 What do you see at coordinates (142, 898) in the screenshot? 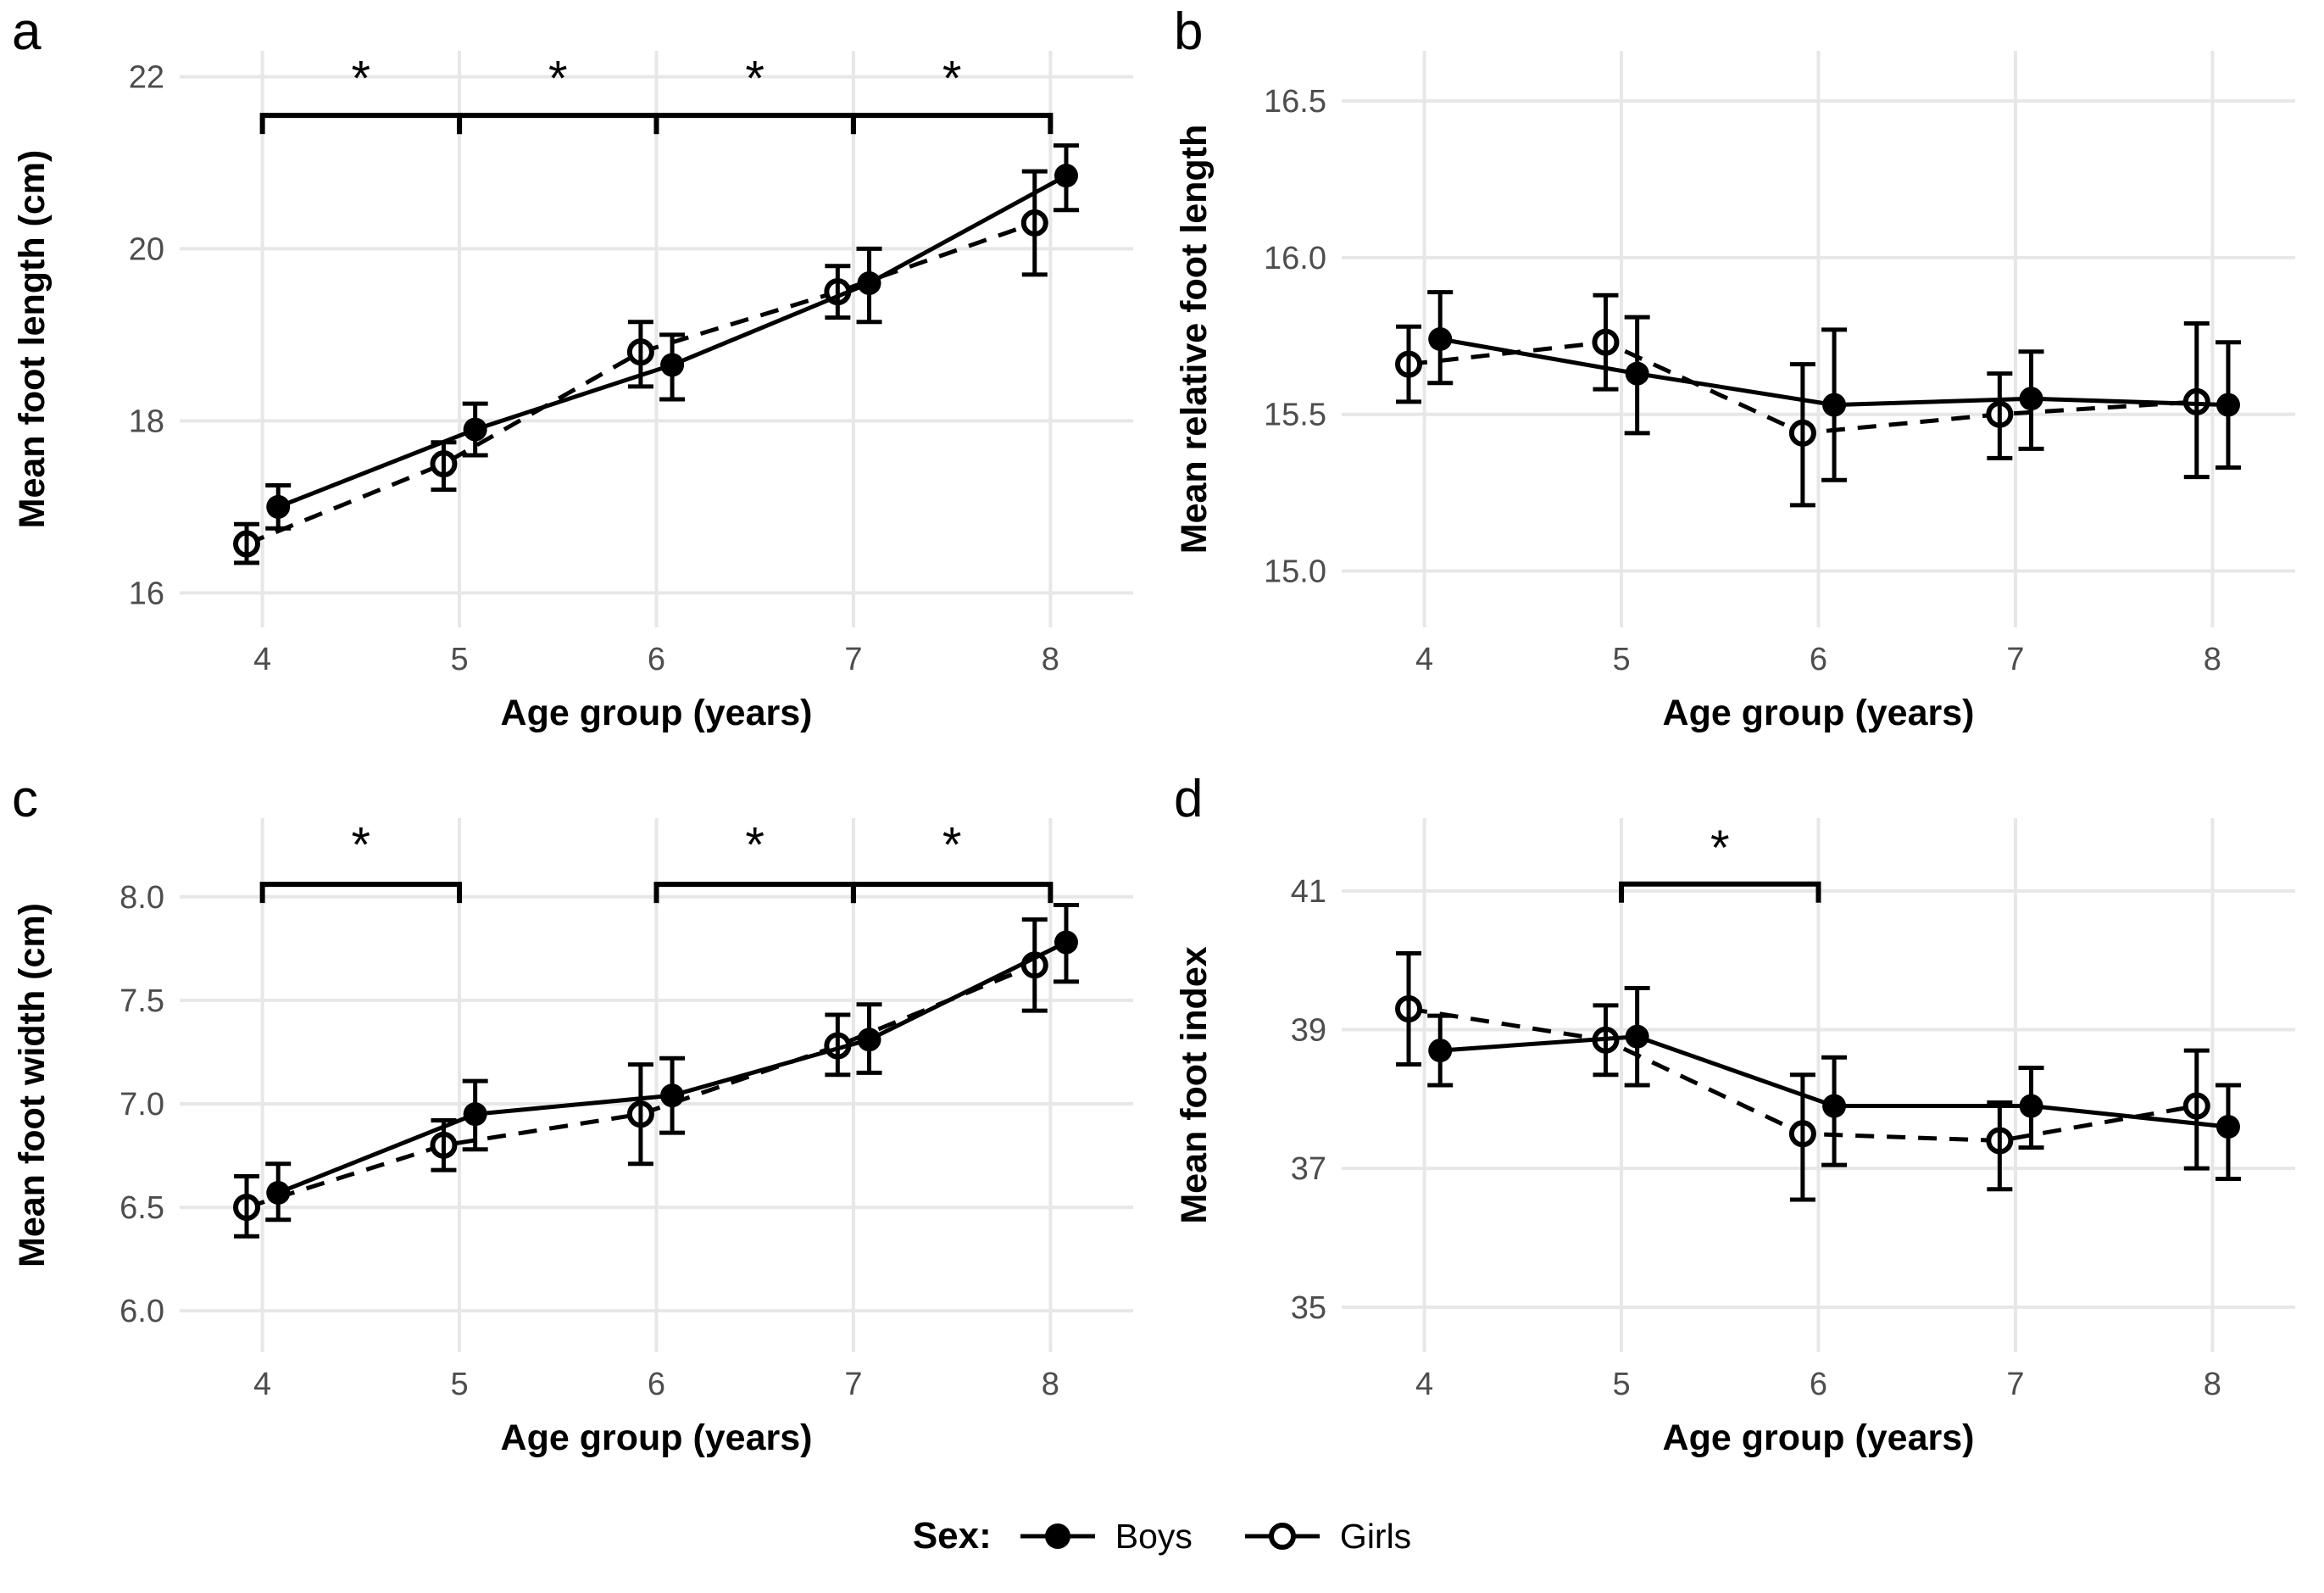
I see `y-tick-label: 8.0` at bounding box center [142, 898].